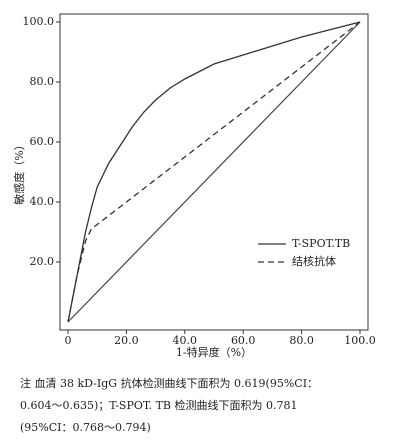  I want to click on note-line: 0.604～0.635)；T-SPOT. TB 检测曲线下面积为 0.781, so click(158, 405).